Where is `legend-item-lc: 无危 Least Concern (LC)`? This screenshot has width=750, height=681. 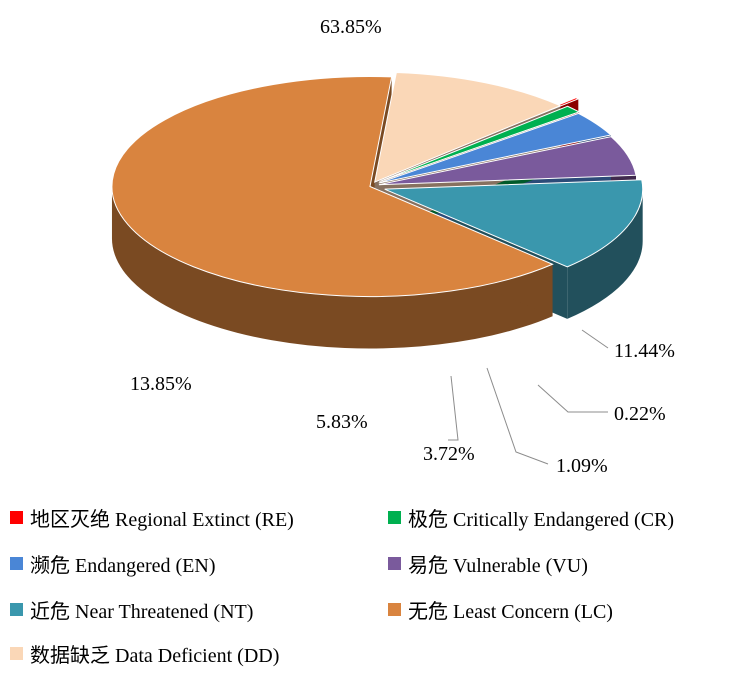
legend-item-lc: 无危 Least Concern (LC) is located at coordinates (500, 609).